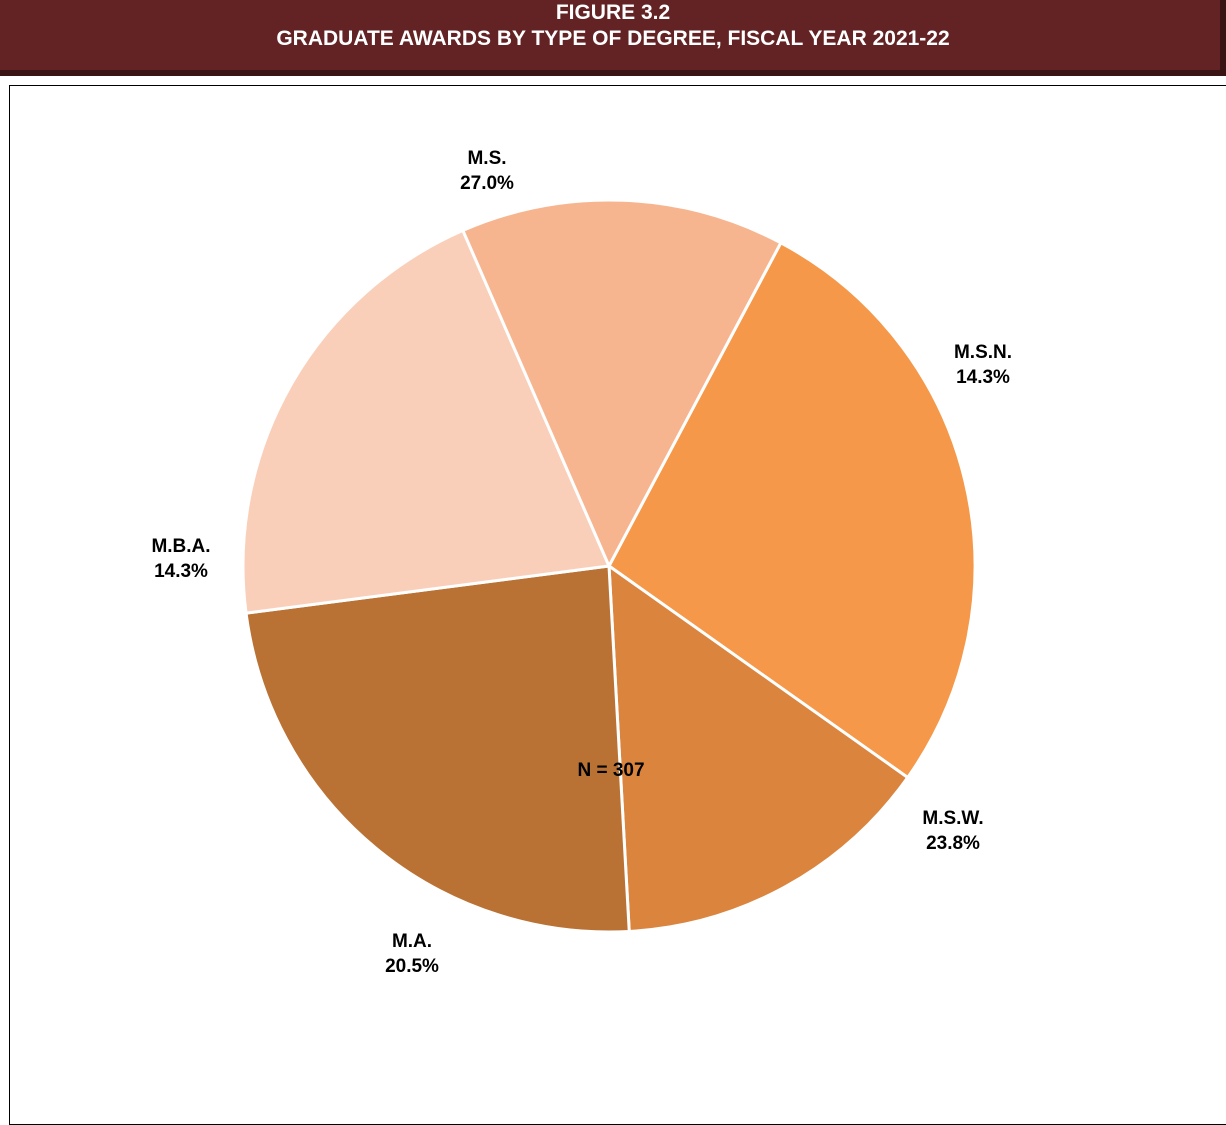  I want to click on pie-slice-msw, so click(437, 749).